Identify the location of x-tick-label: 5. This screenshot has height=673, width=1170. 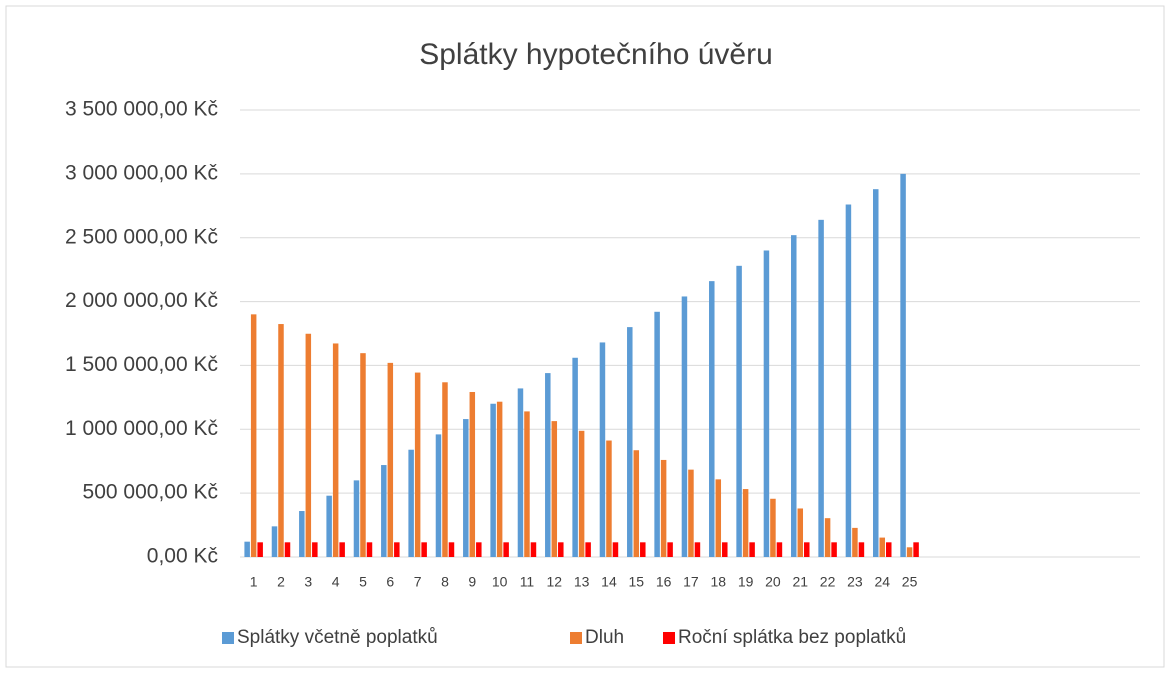
(363, 582).